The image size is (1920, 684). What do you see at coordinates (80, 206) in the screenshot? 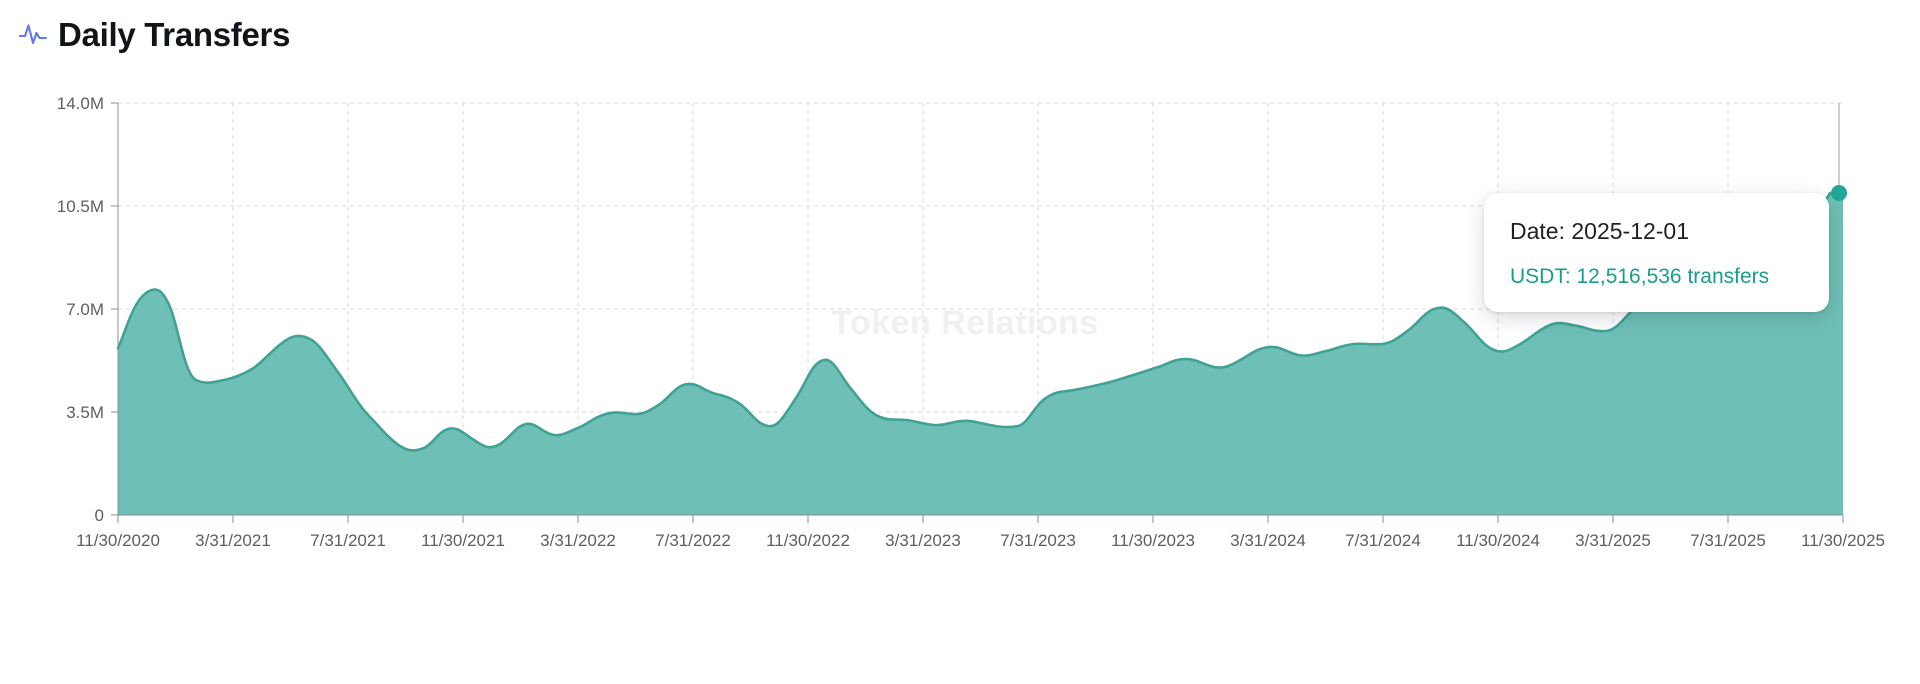
I see `y-tick-label: 10.5M` at bounding box center [80, 206].